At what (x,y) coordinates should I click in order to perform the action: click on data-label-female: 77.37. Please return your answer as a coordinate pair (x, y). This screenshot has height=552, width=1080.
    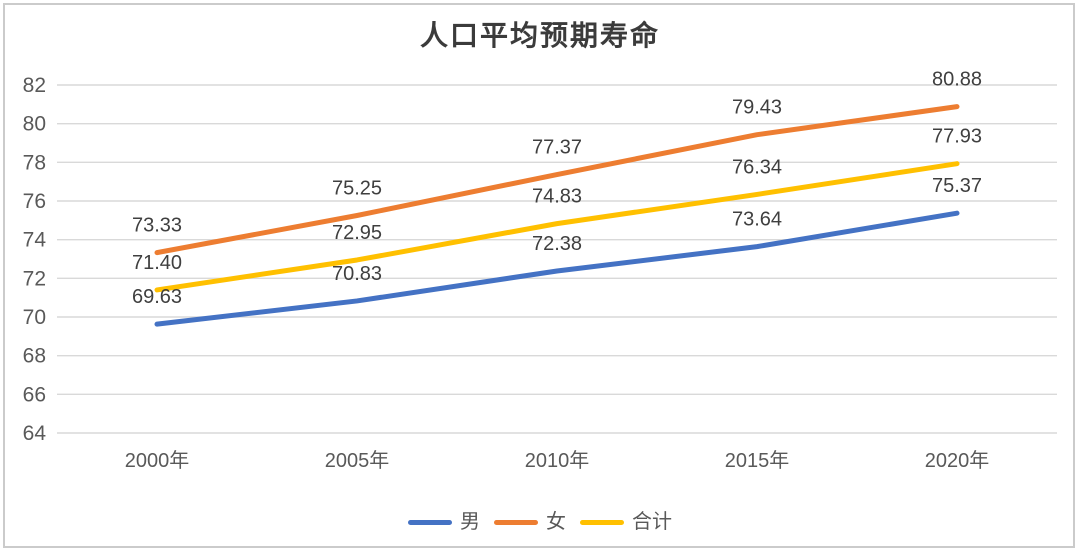
    Looking at the image, I should click on (557, 148).